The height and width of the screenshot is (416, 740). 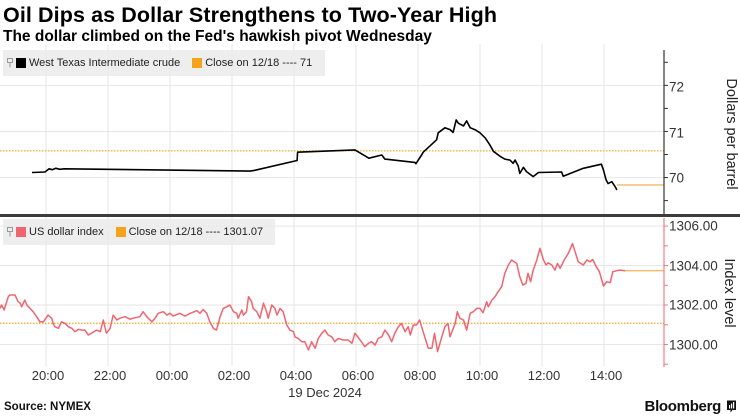 I want to click on xtick-label: 06:00, so click(x=358, y=375).